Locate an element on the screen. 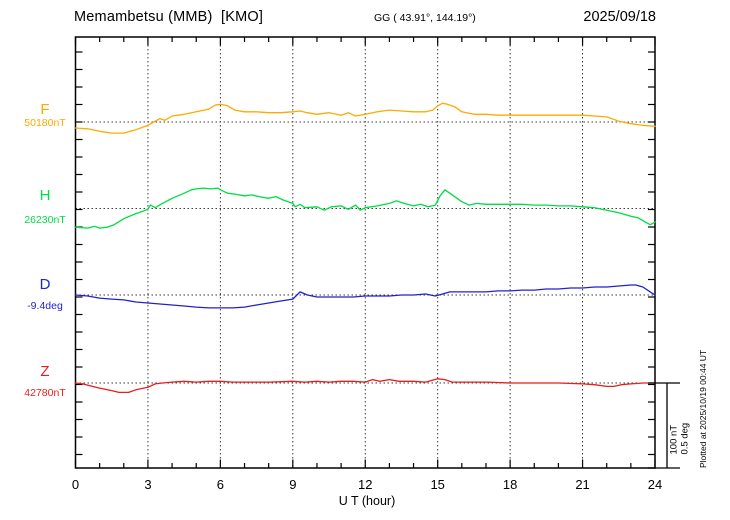 This screenshot has width=730, height=520. scale-bar-label-nt: 100 nT is located at coordinates (674, 439).